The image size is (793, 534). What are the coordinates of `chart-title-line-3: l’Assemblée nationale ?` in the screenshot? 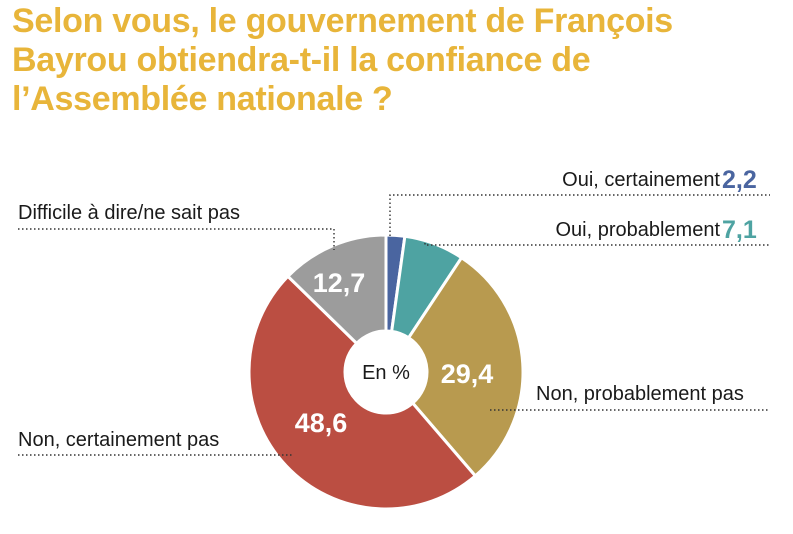 It's located at (202, 99).